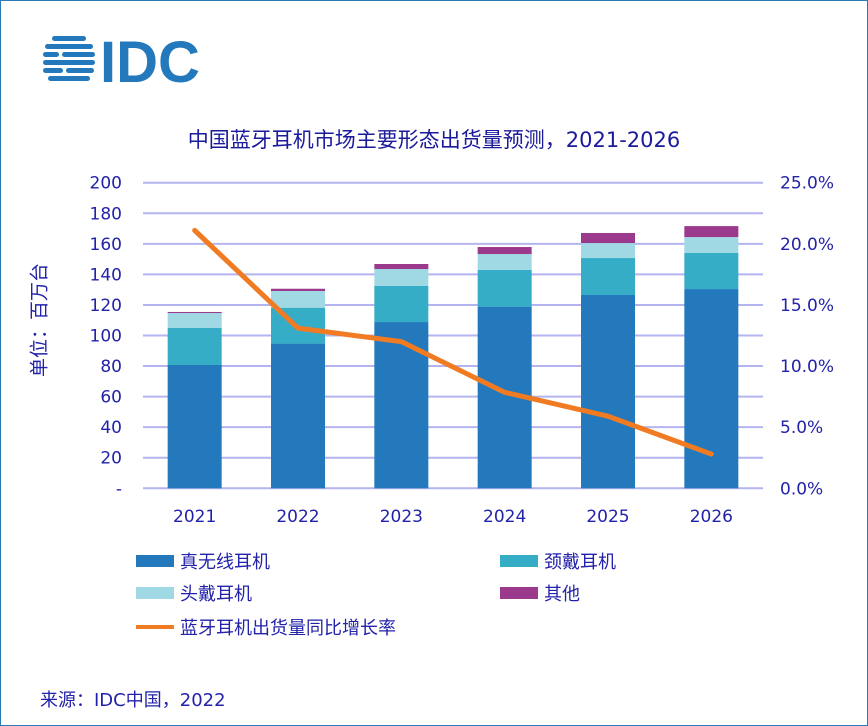 The width and height of the screenshot is (868, 726). Describe the element at coordinates (106, 306) in the screenshot. I see `y-tick-label: 120` at that location.